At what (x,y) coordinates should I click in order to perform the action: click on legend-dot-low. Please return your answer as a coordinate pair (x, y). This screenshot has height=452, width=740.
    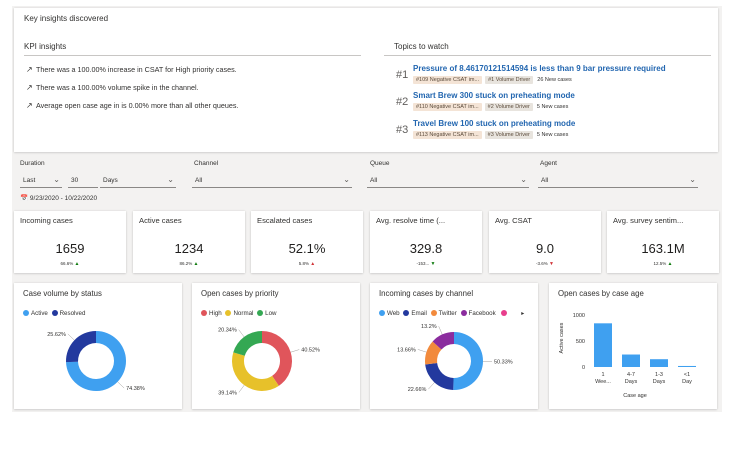
    Looking at the image, I should click on (260, 313).